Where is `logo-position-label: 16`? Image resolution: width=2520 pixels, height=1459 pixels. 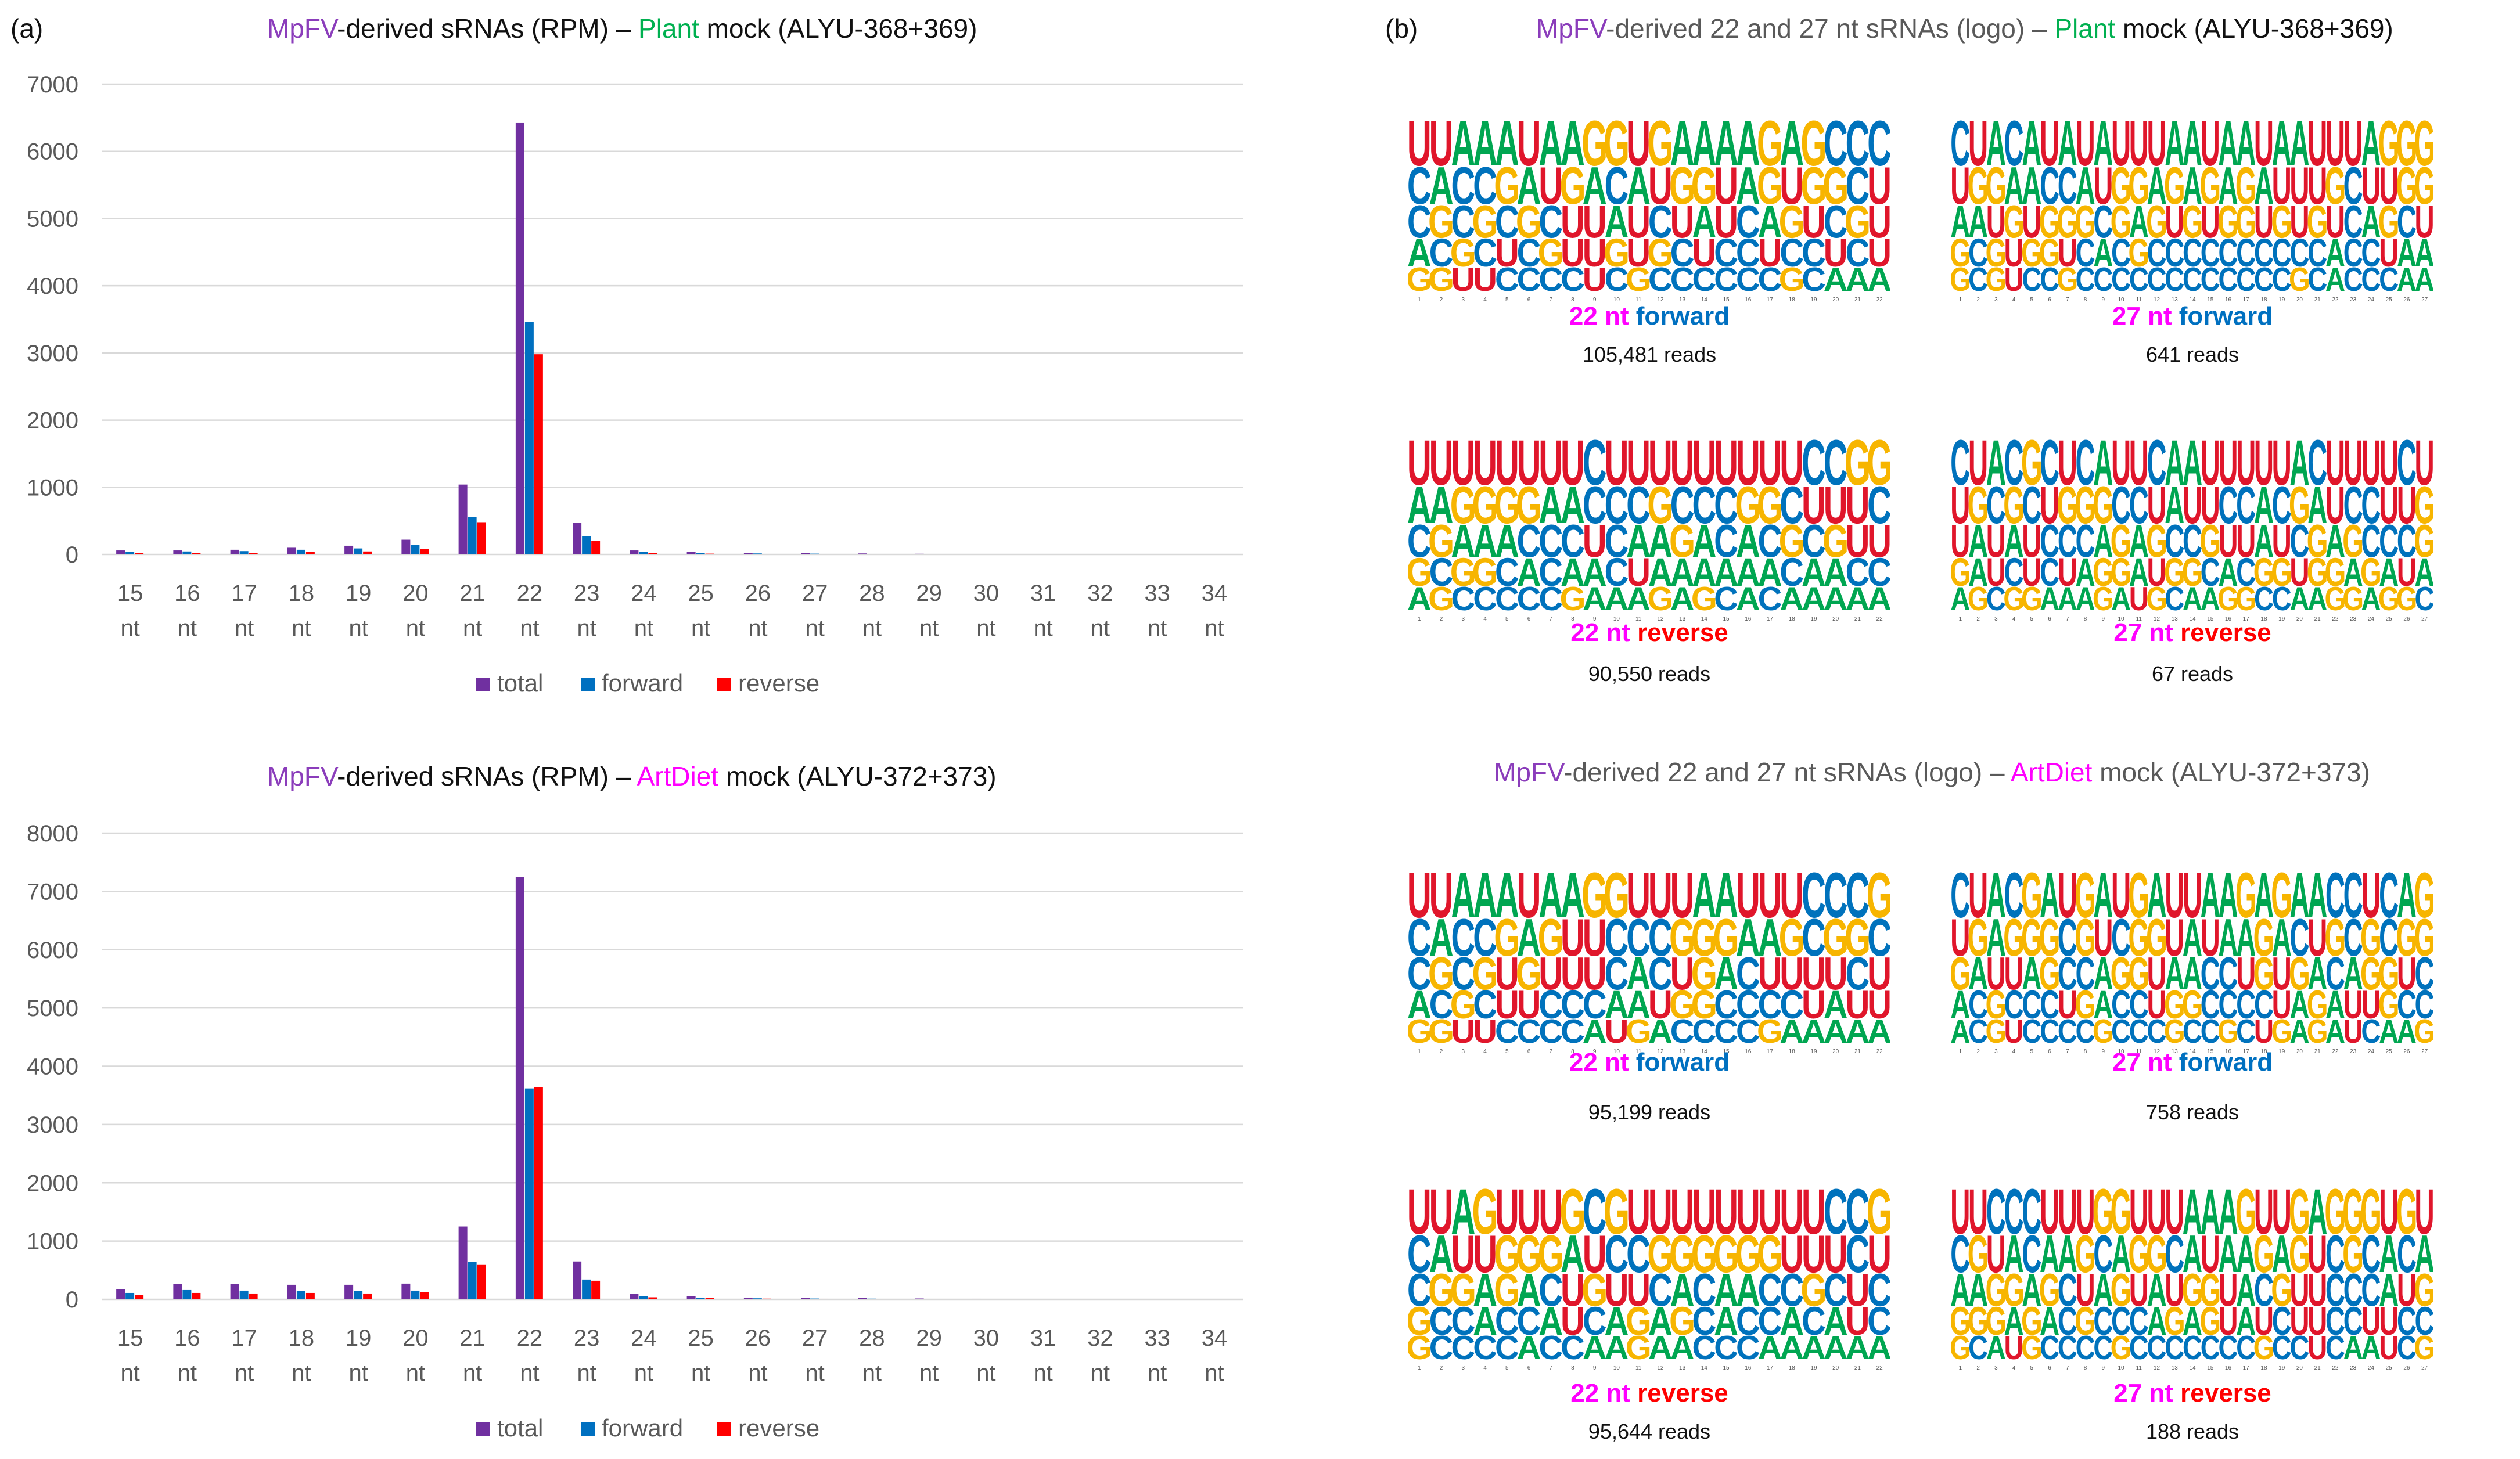 logo-position-label: 16 is located at coordinates (2228, 1052).